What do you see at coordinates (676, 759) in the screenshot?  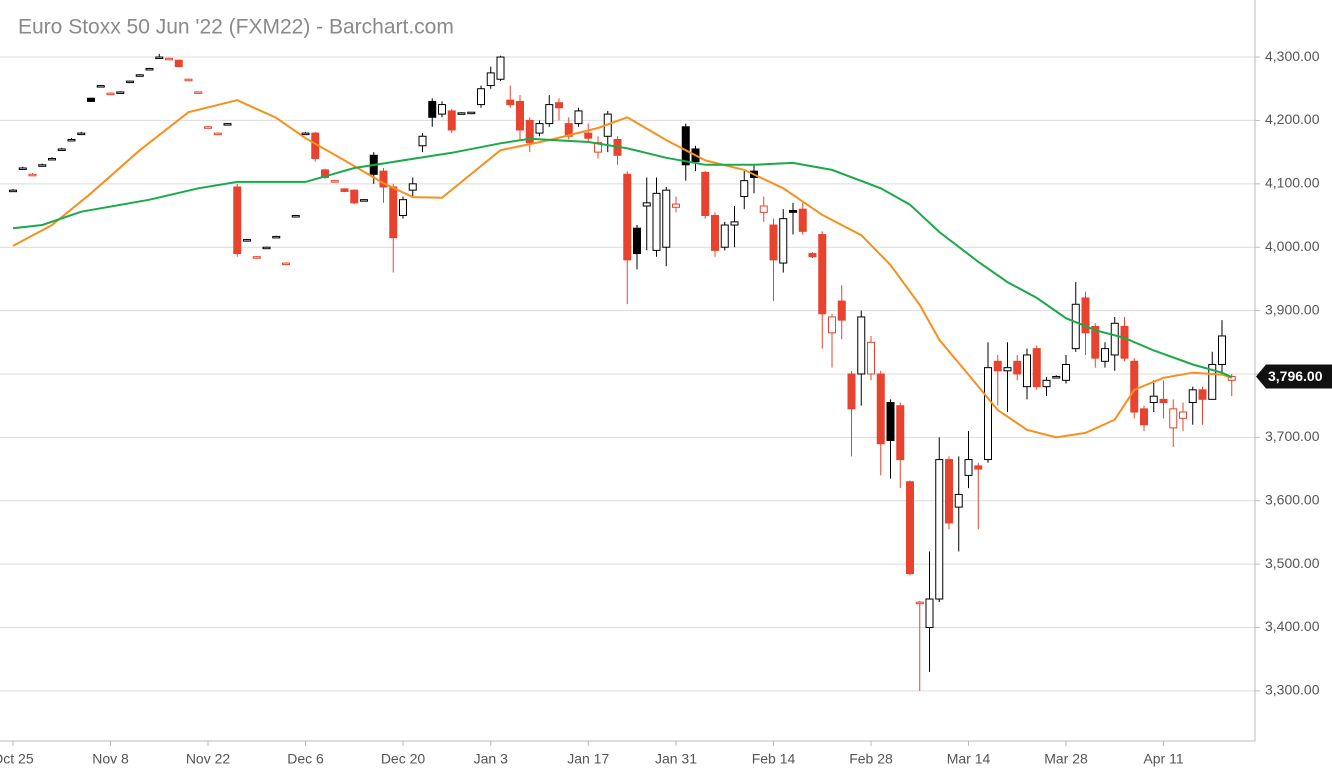 I see `x-tick-label: Jan 31` at bounding box center [676, 759].